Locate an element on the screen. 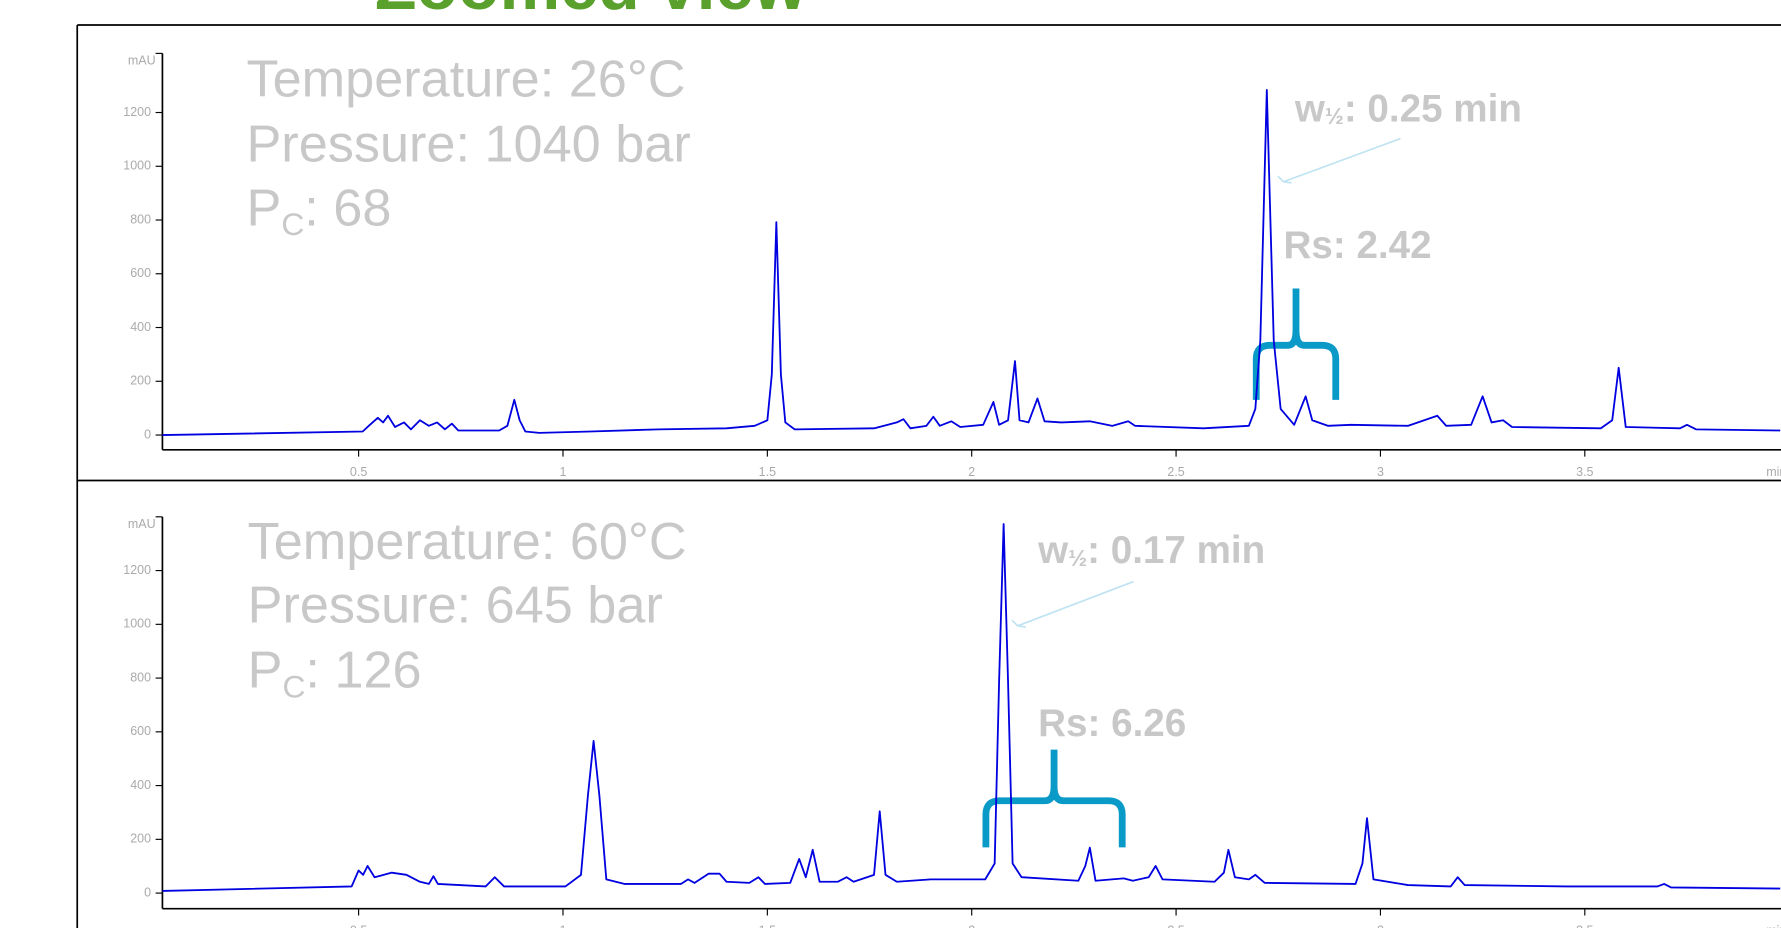 The height and width of the screenshot is (928, 1781). width-note: w½: 0.17 min is located at coordinates (1151, 550).